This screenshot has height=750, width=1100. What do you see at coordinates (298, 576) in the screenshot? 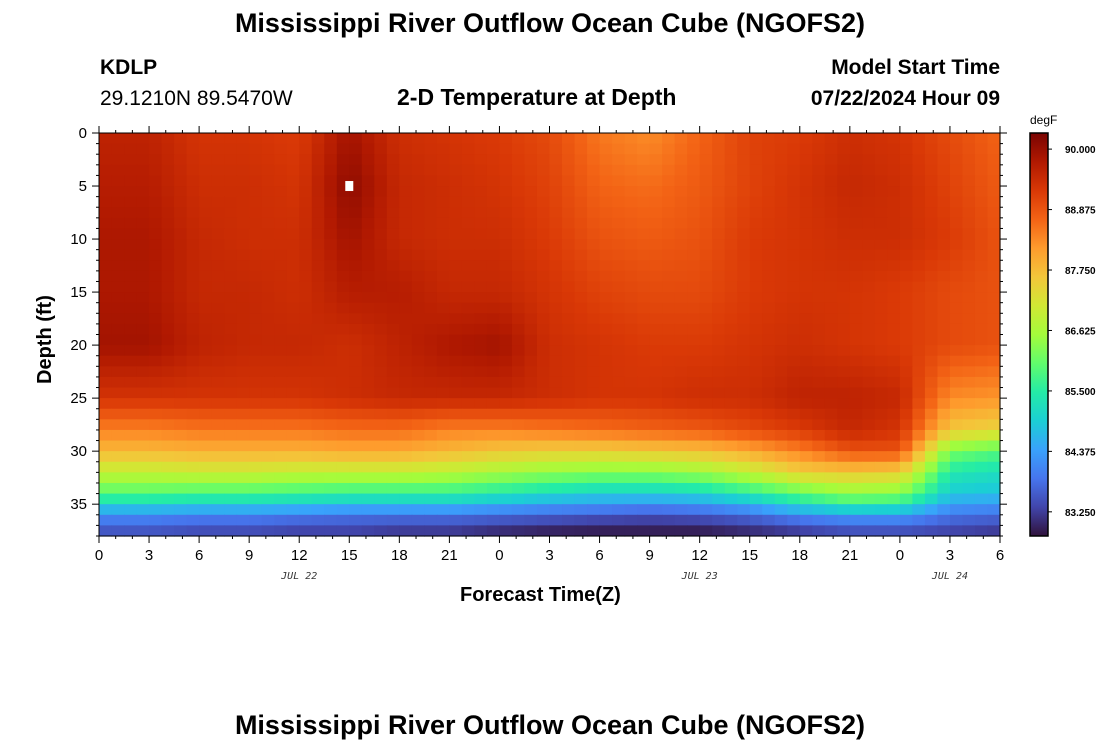
I see `date-label: JUL 22` at bounding box center [298, 576].